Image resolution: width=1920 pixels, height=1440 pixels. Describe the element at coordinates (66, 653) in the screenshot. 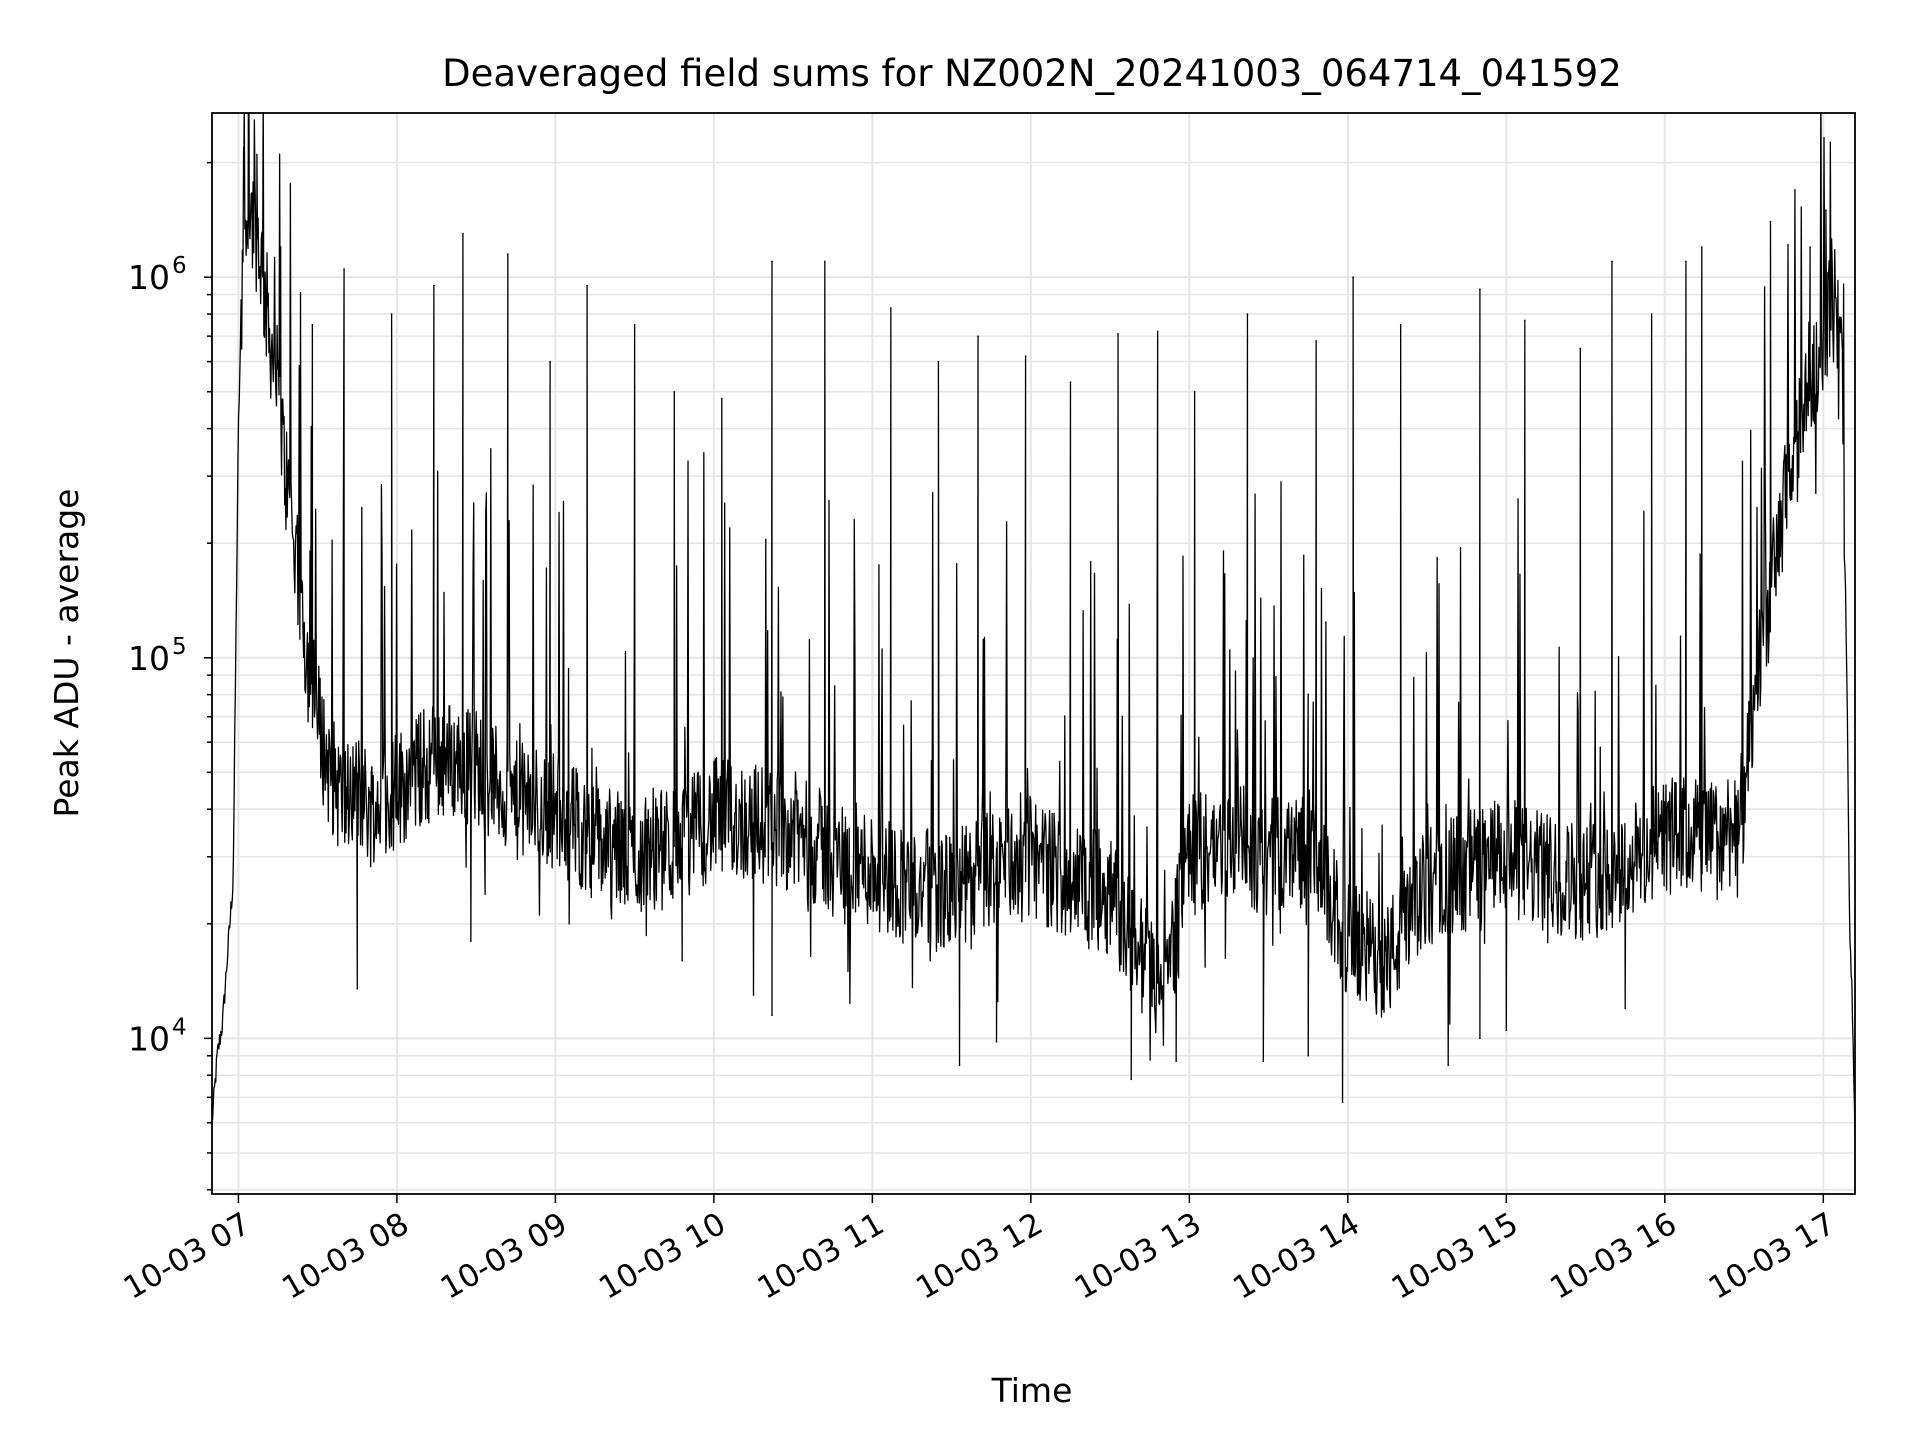

I see `y-axis-label: Peak ADU - average` at that location.